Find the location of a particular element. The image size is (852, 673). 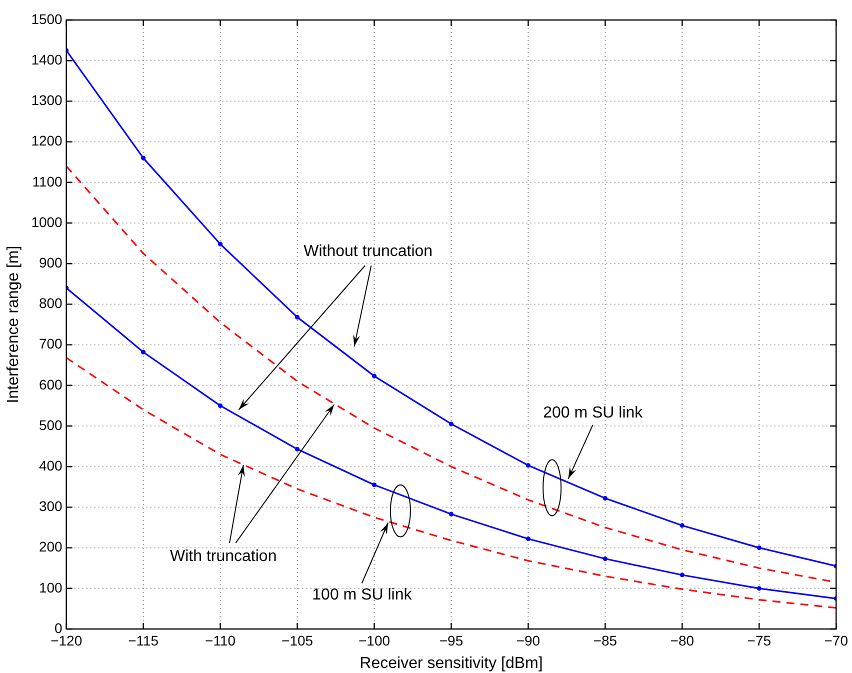

x-tick-label: −70 is located at coordinates (836, 640).